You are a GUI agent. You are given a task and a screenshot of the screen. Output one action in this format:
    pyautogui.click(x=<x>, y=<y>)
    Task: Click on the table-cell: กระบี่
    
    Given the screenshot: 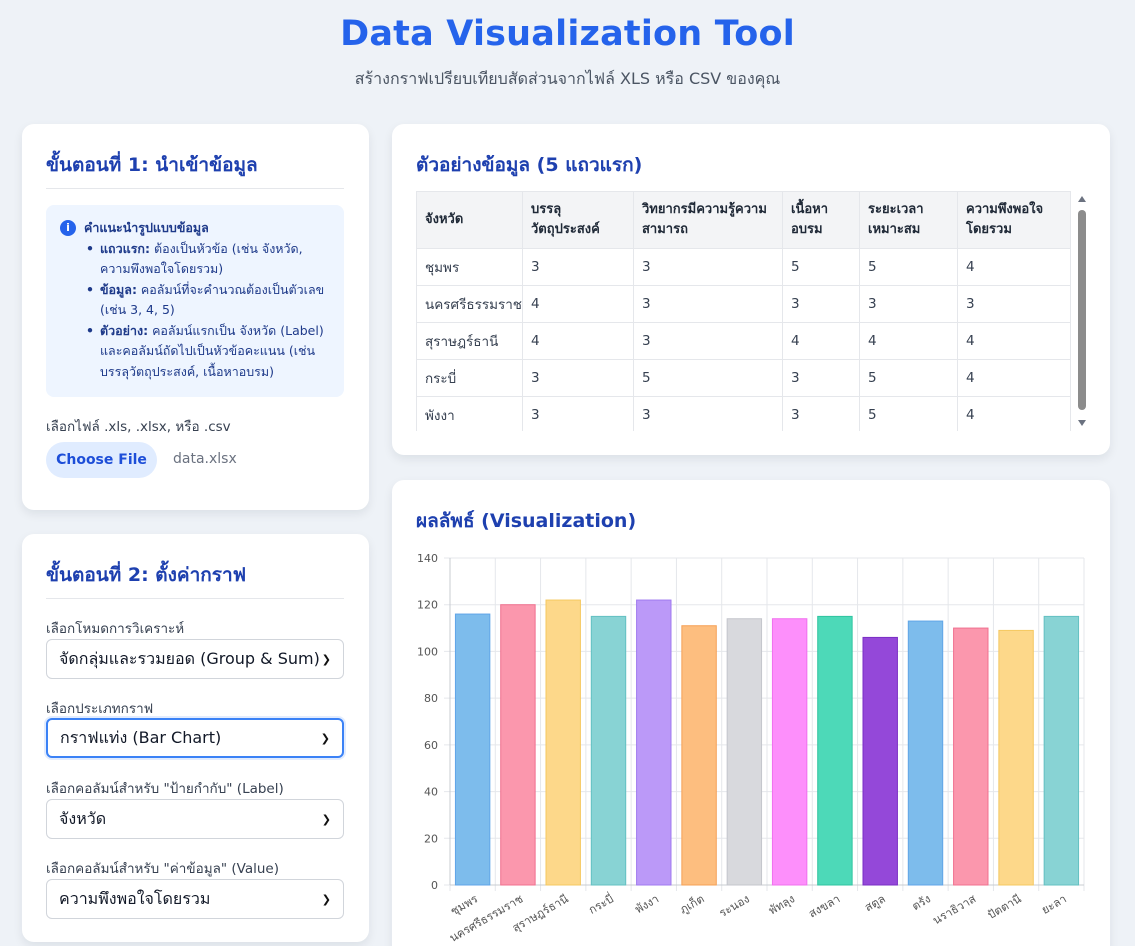 What is the action you would take?
    pyautogui.click(x=469, y=378)
    